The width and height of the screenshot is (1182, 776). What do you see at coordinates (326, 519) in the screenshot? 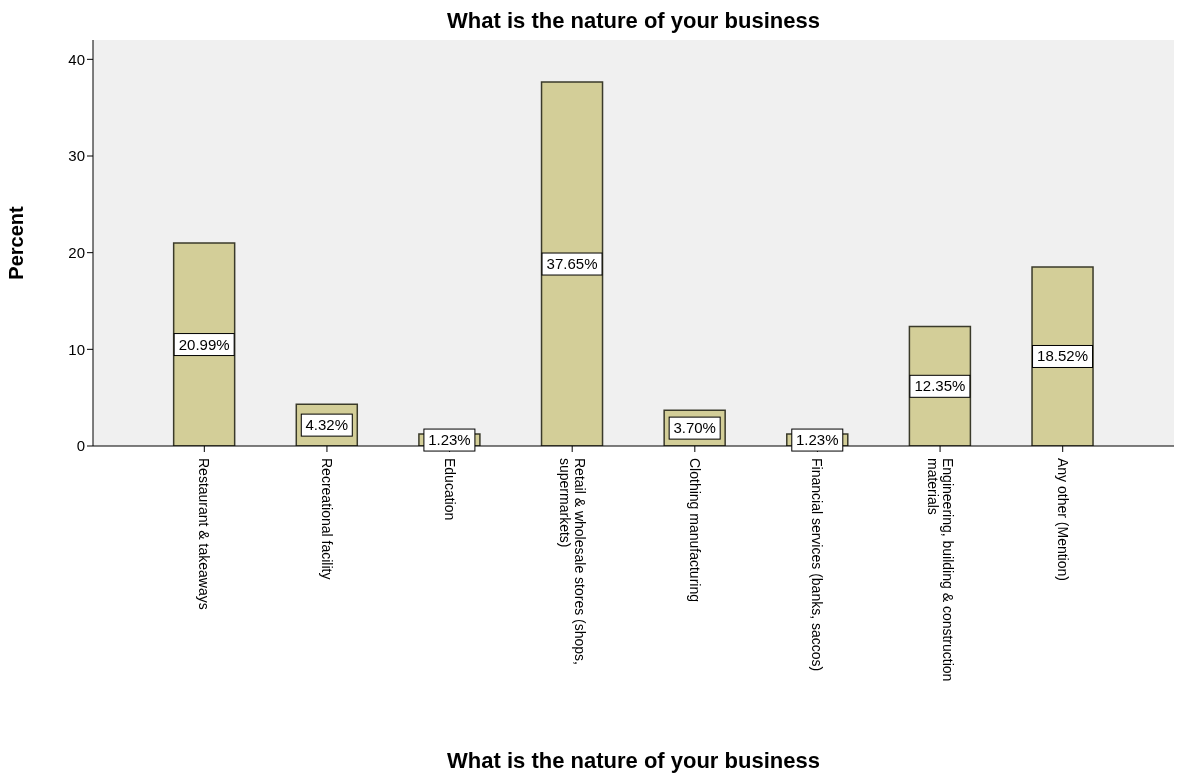
I see `x-tick-label: Recreational facility` at bounding box center [326, 519].